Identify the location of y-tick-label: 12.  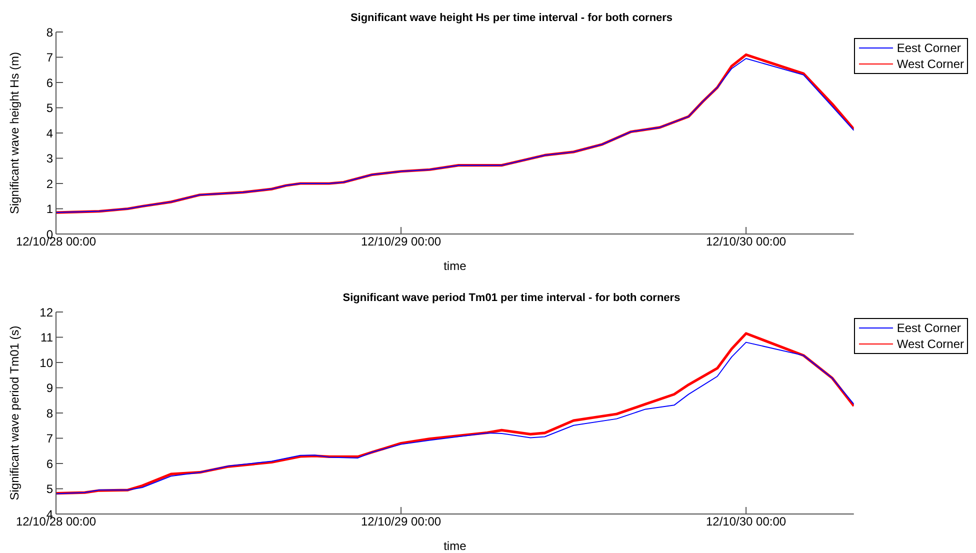
(47, 312).